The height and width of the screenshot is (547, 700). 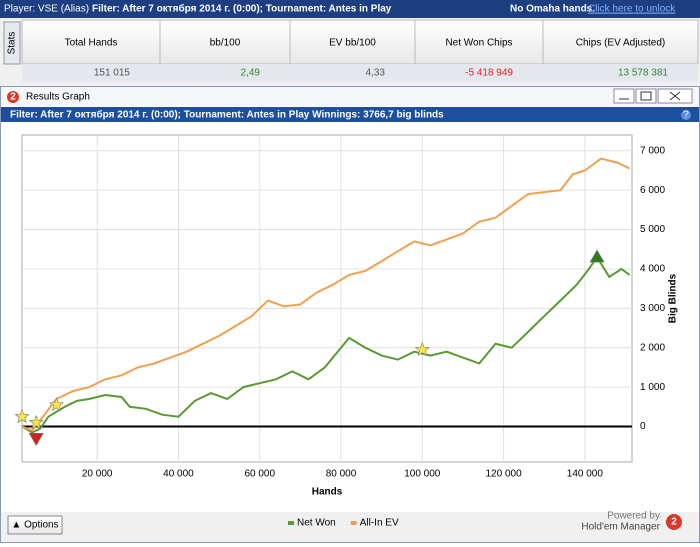 I want to click on x-tick-label: 20 000, so click(x=97, y=474).